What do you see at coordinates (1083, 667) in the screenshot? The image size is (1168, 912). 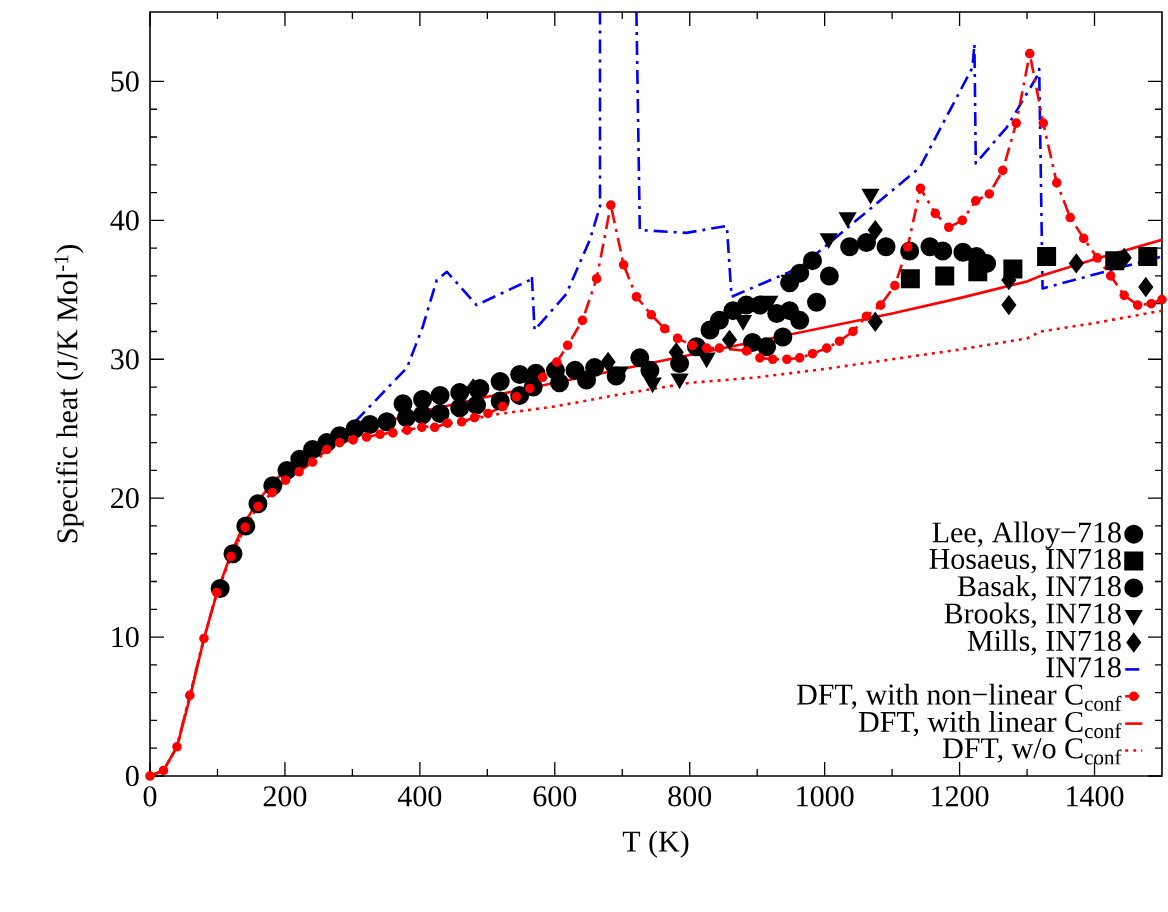 I see `legend-label: IN718` at bounding box center [1083, 667].